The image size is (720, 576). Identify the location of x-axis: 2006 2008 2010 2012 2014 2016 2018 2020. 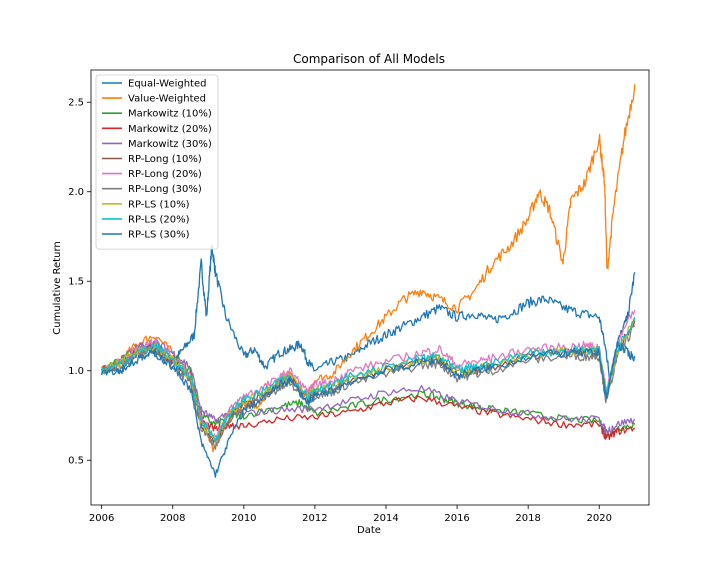
(350, 514).